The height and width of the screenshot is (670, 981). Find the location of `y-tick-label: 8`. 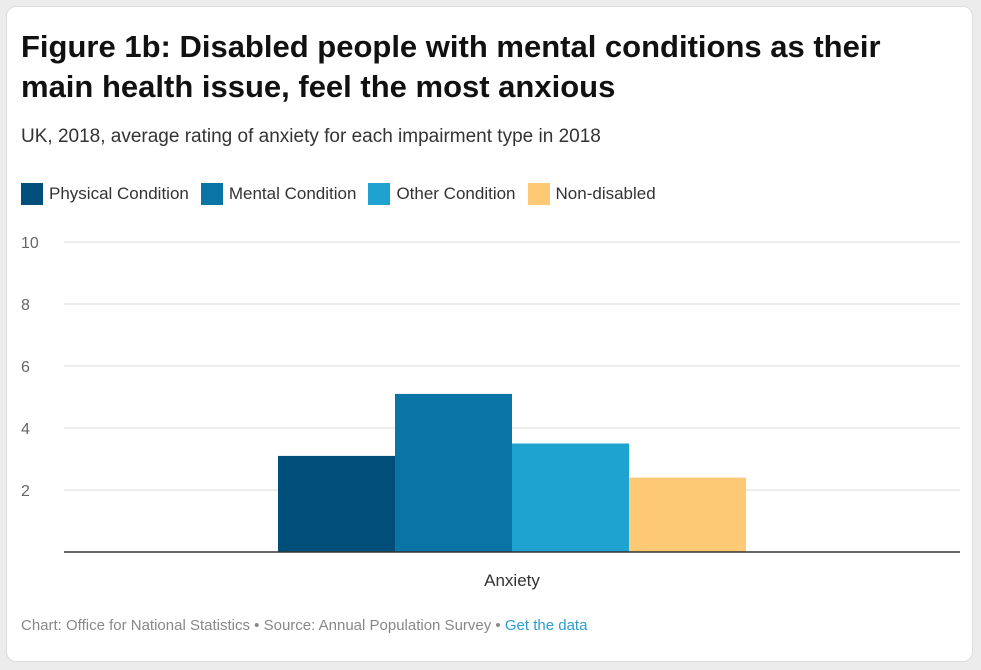

y-tick-label: 8 is located at coordinates (25, 305).